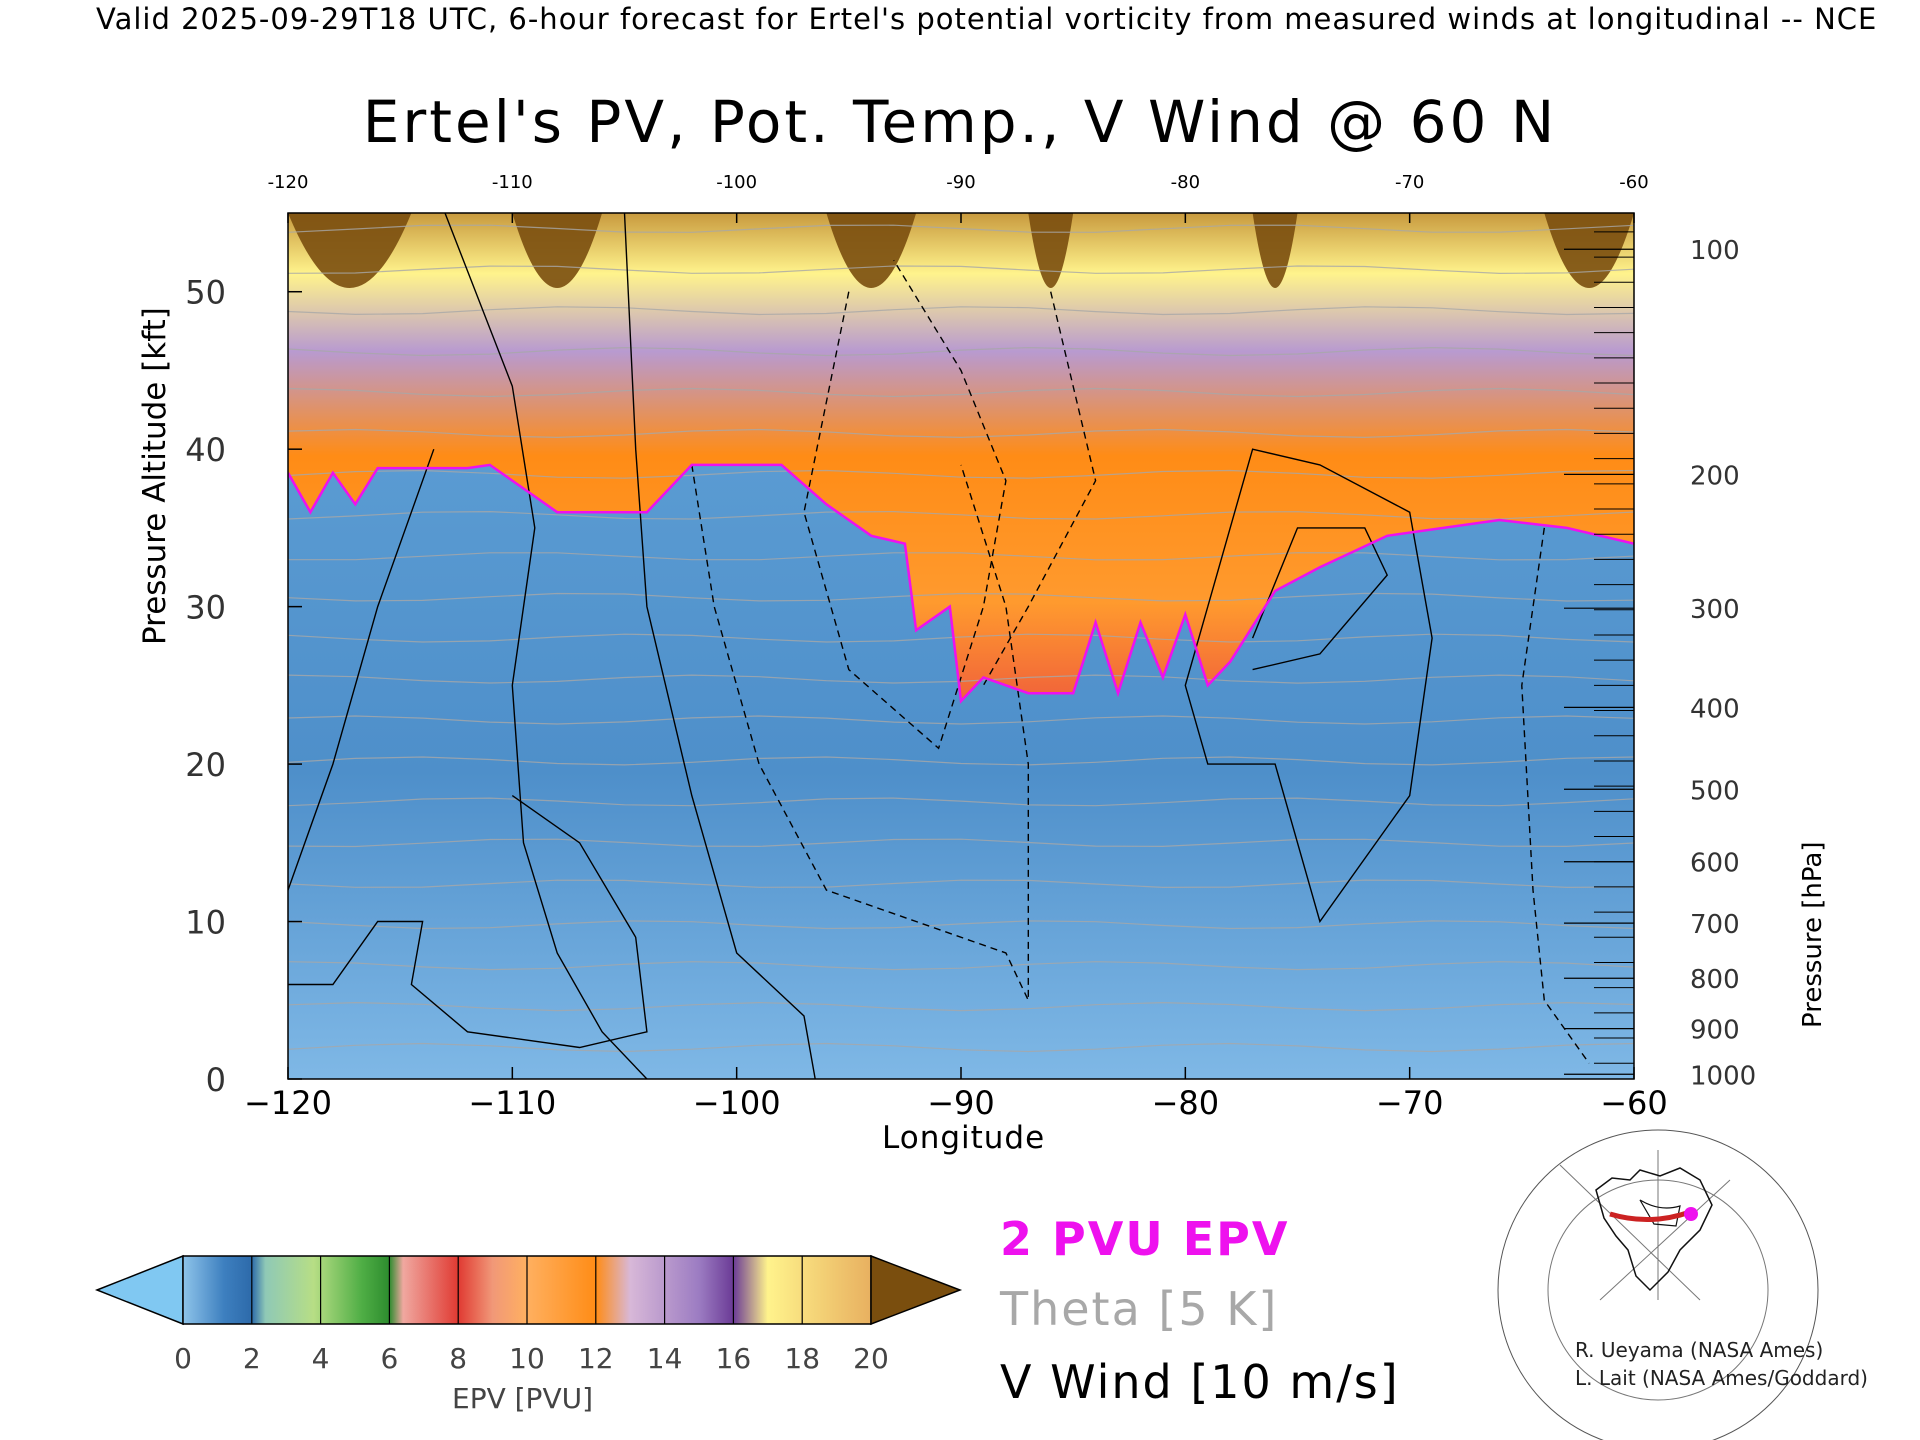  What do you see at coordinates (596, 1358) in the screenshot?
I see `colorbar-tick-label: 12` at bounding box center [596, 1358].